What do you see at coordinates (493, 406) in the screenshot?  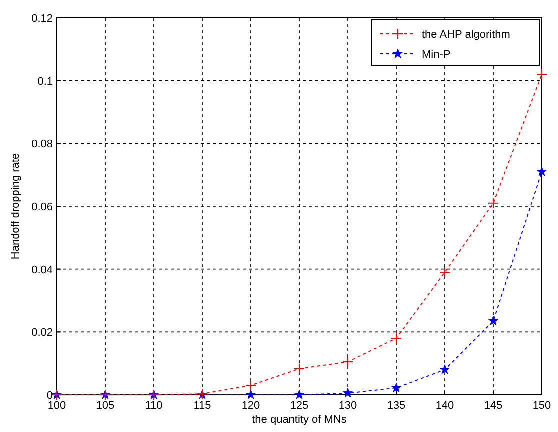 I see `x-tick-label: 145` at bounding box center [493, 406].